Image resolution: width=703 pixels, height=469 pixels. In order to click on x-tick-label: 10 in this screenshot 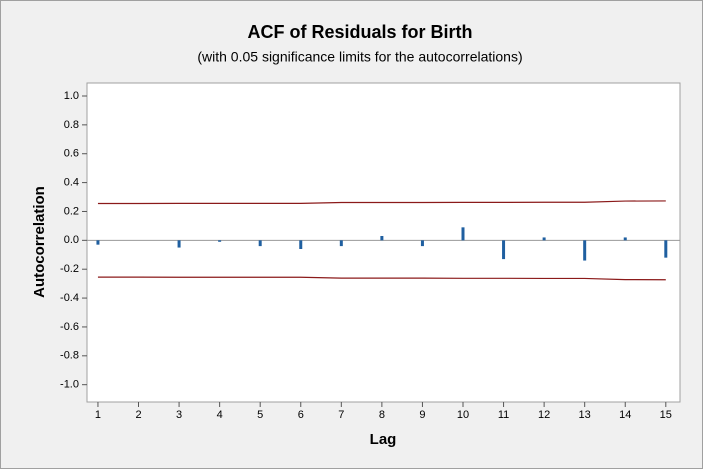, I will do `click(463, 415)`.